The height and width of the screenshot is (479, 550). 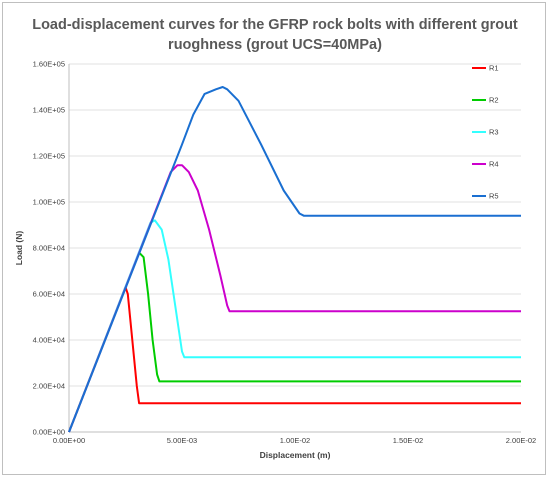 What do you see at coordinates (521, 440) in the screenshot?
I see `x-tick-label: 2.00E-02` at bounding box center [521, 440].